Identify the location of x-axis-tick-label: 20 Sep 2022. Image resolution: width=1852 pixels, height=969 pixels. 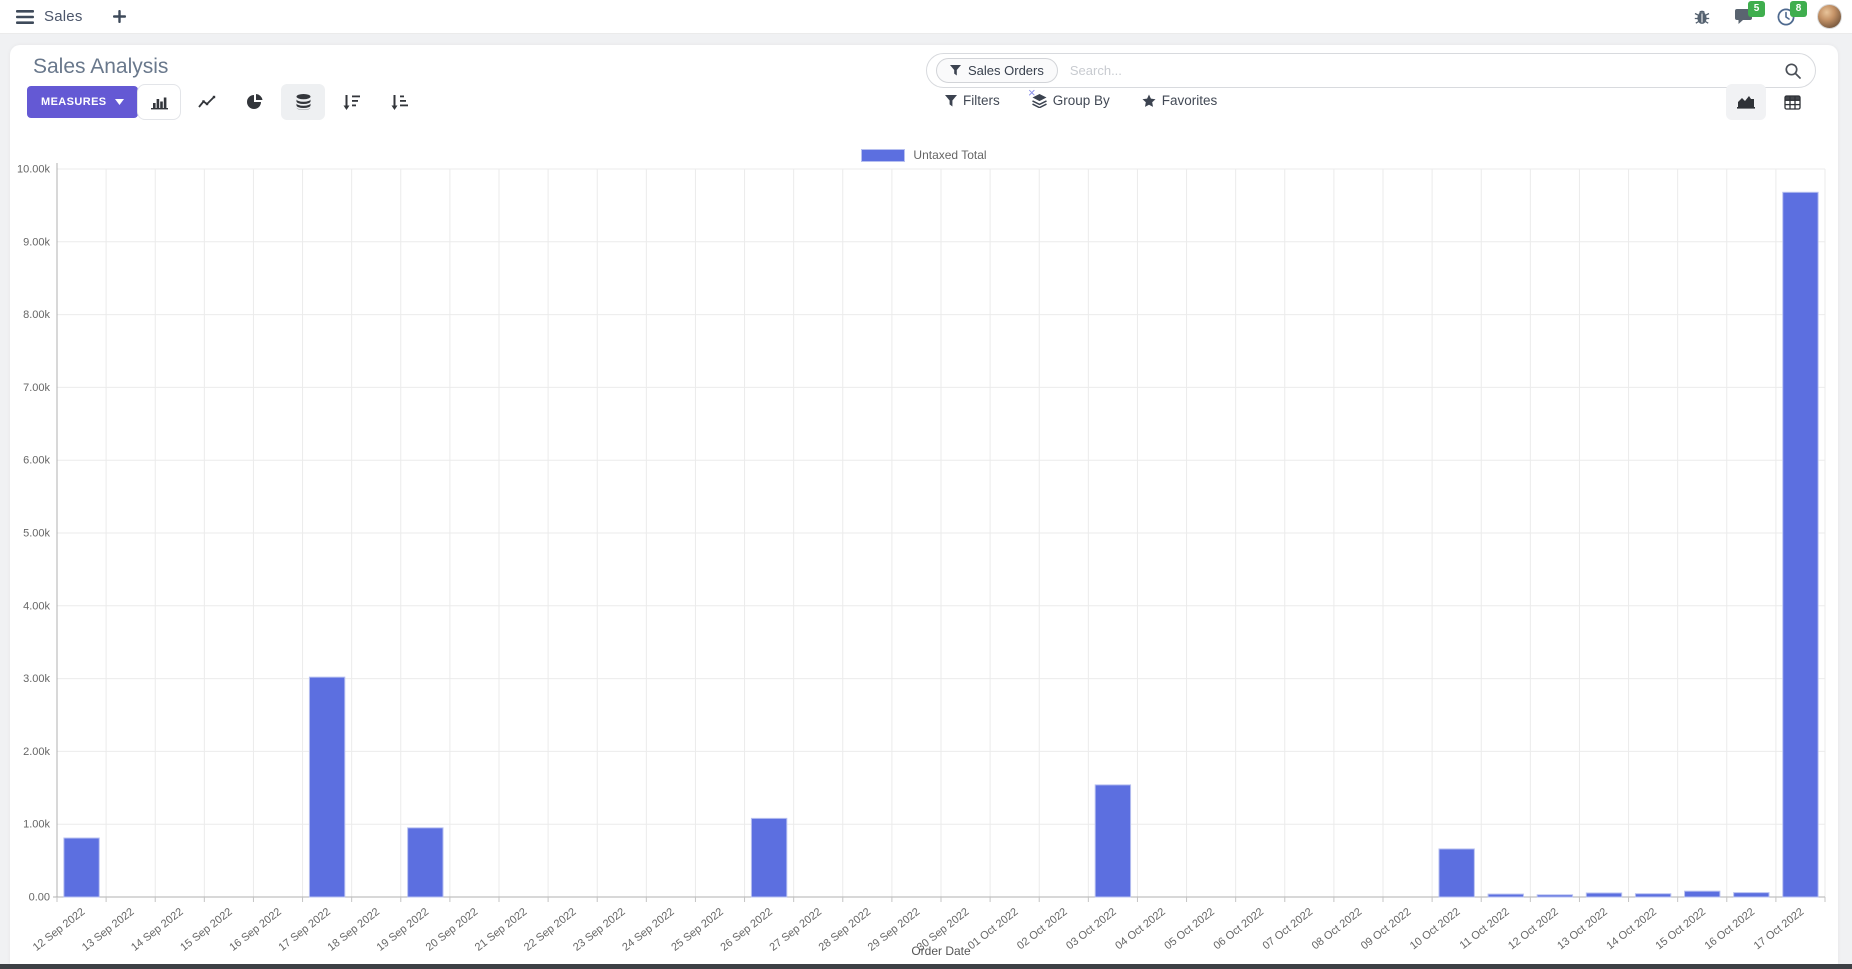
(452, 930).